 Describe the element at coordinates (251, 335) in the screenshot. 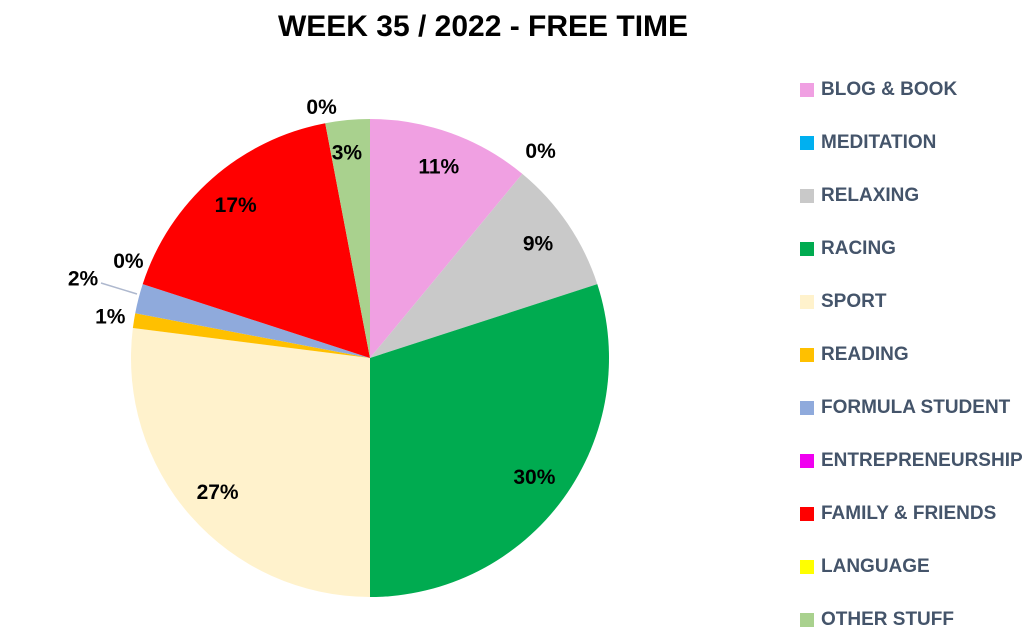

I see `pie-slice-reading` at that location.